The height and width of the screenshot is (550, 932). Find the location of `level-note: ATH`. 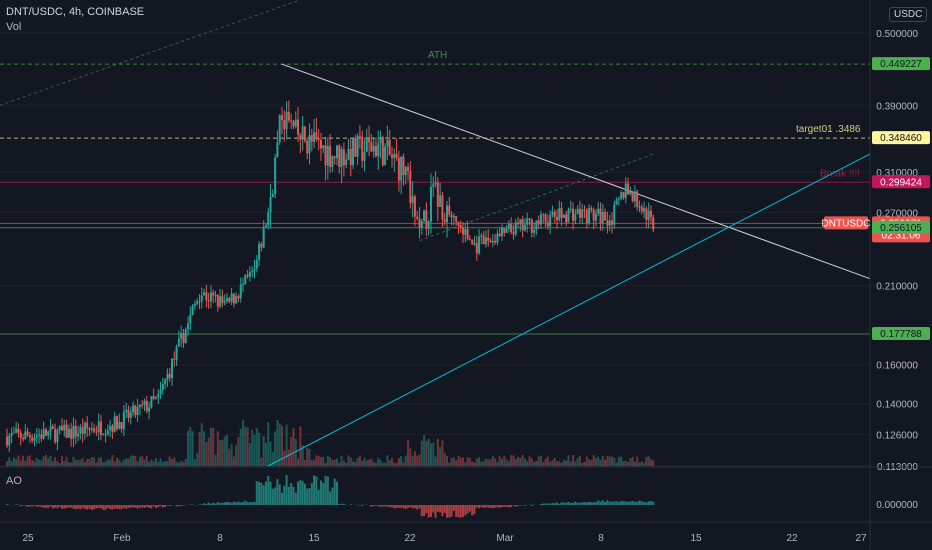

level-note: ATH is located at coordinates (437, 55).